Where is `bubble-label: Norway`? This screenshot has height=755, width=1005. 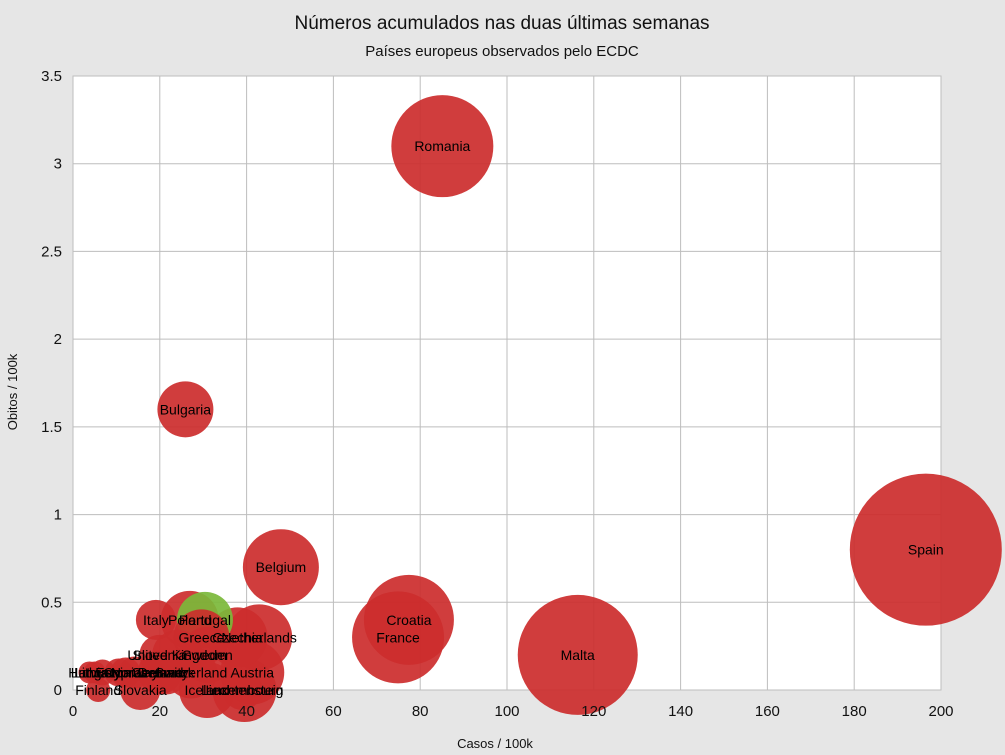 bubble-label: Norway is located at coordinates (134, 672).